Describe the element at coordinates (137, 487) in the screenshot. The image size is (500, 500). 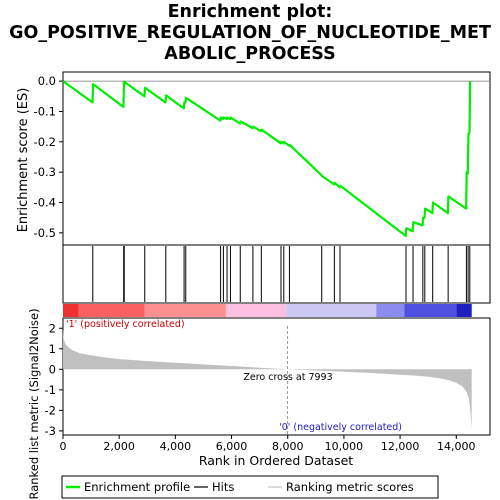
I see `legend-label: Enrichment profile` at that location.